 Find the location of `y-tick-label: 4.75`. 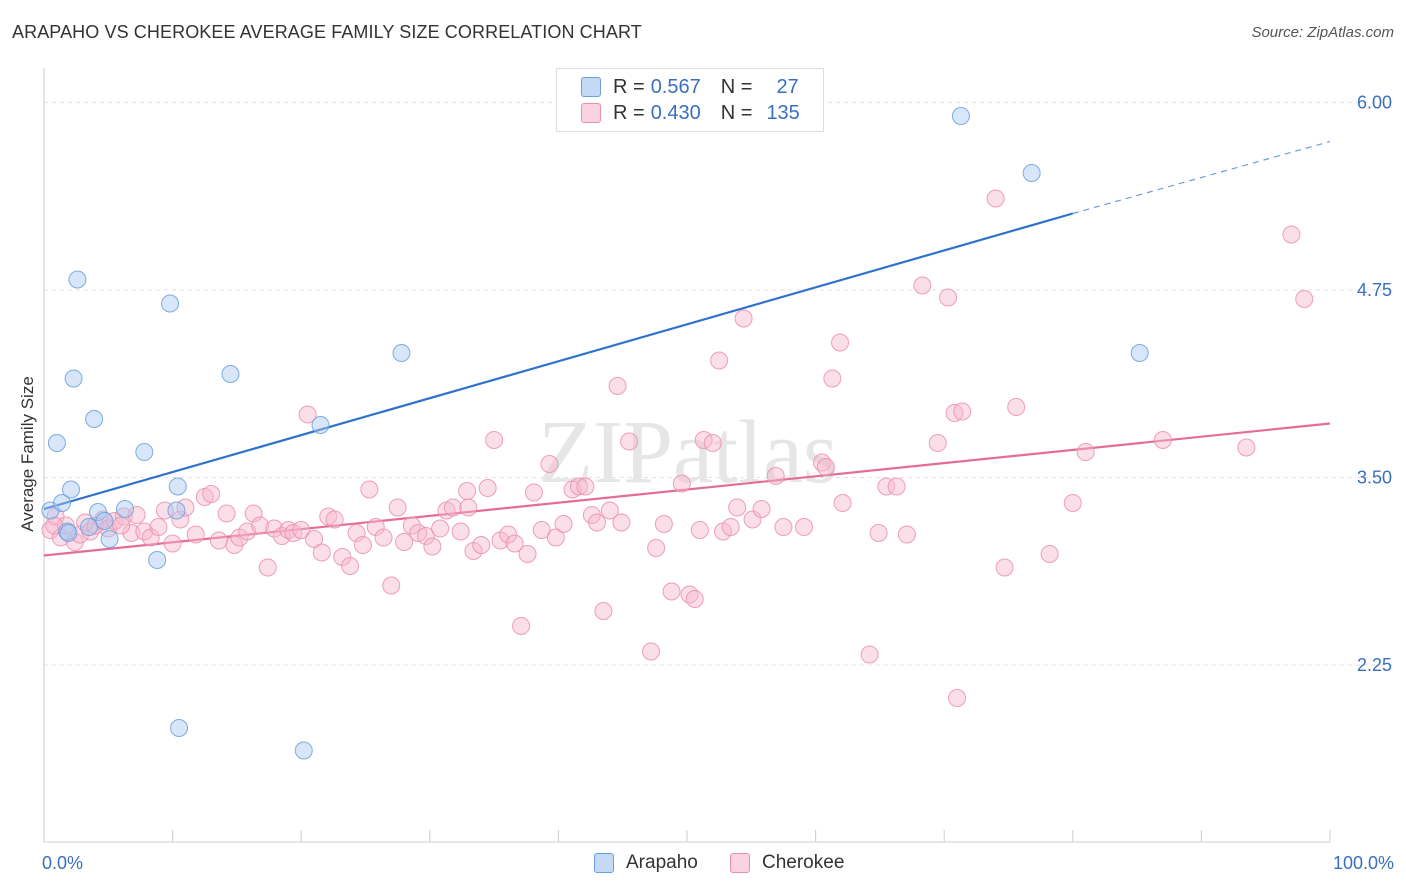

y-tick-label: 4.75 is located at coordinates (1374, 290).